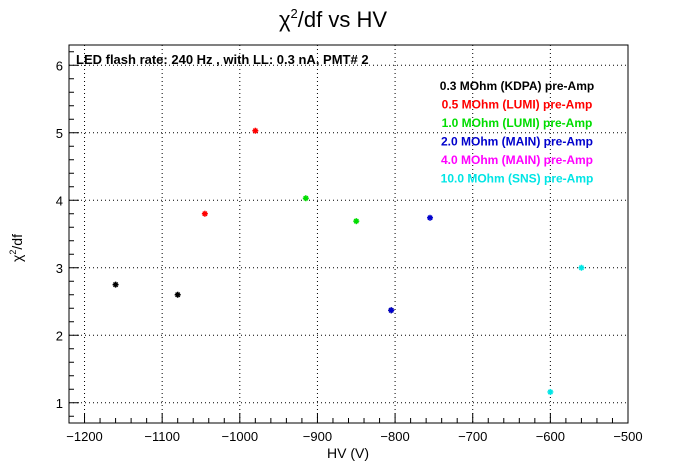  I want to click on x-tick-label: −500, so click(627, 436).